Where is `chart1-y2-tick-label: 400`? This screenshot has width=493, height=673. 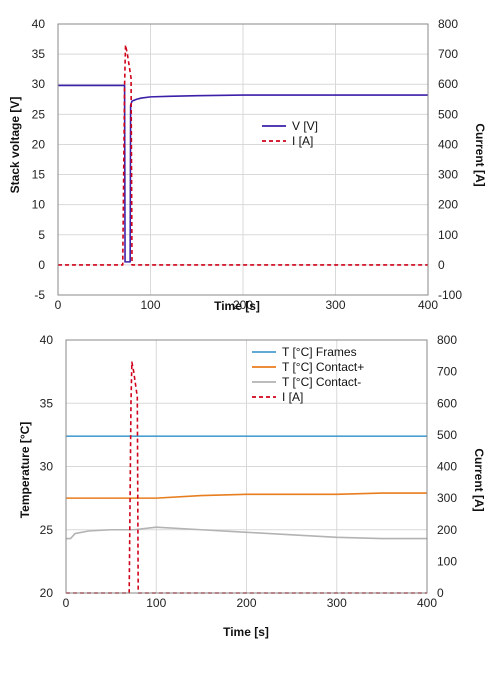 chart1-y2-tick-label: 400 is located at coordinates (448, 144).